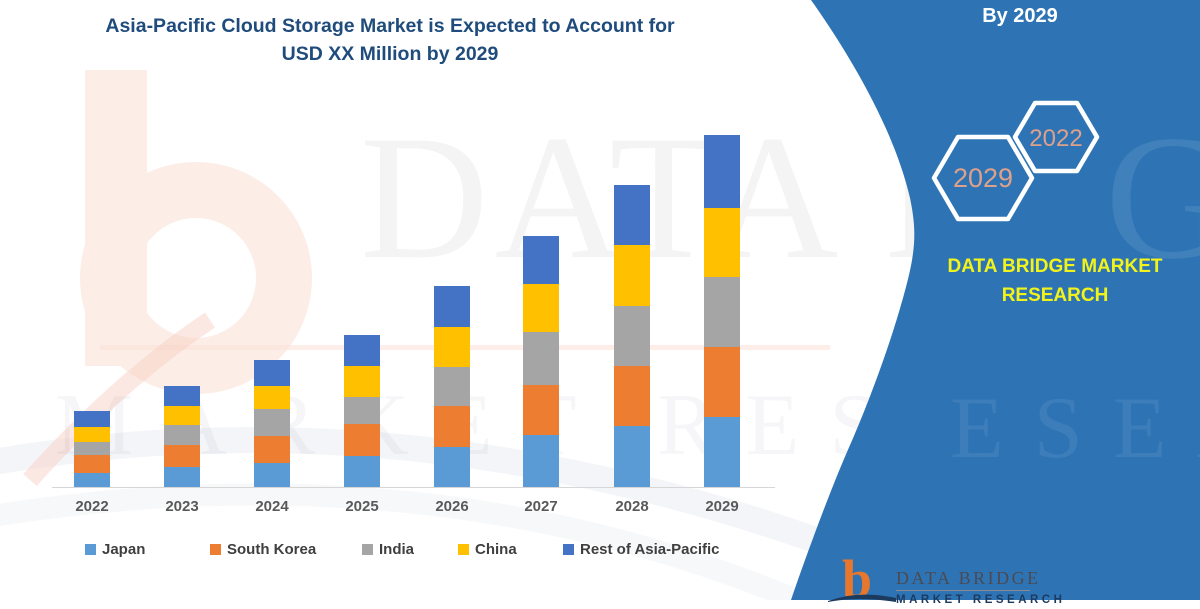 The height and width of the screenshot is (609, 1200). What do you see at coordinates (968, 578) in the screenshot?
I see `footer-brand-name: DATA BRIDGE` at bounding box center [968, 578].